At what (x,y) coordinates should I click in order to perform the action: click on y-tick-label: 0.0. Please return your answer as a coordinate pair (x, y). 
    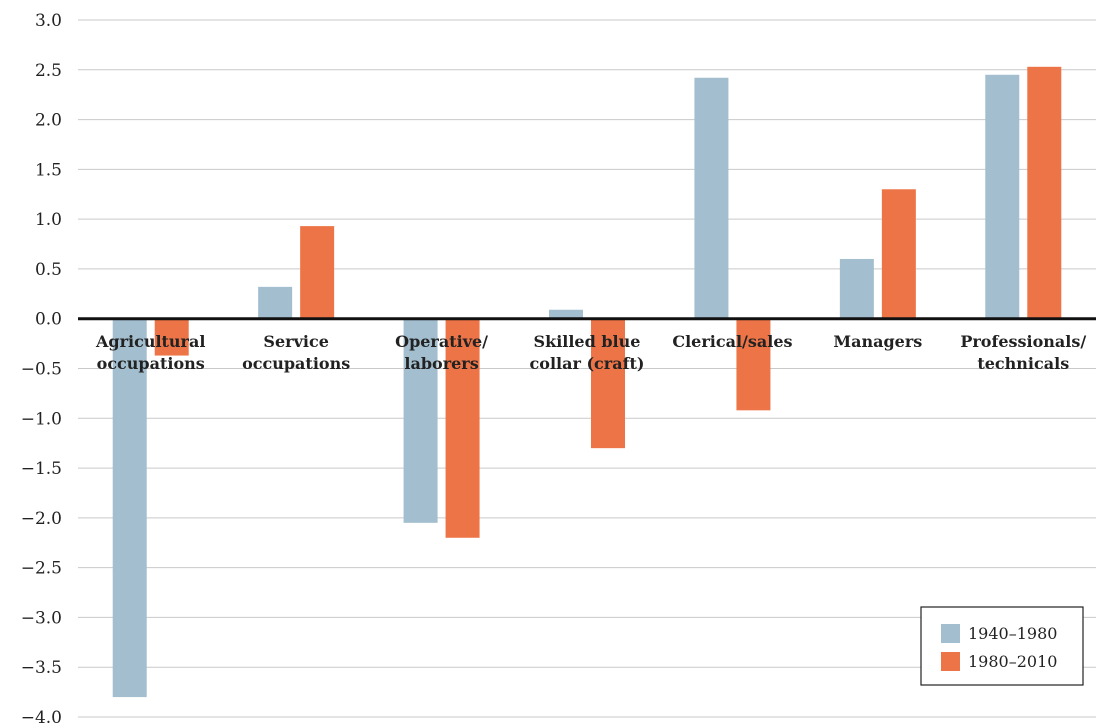
    Looking at the image, I should click on (48, 320).